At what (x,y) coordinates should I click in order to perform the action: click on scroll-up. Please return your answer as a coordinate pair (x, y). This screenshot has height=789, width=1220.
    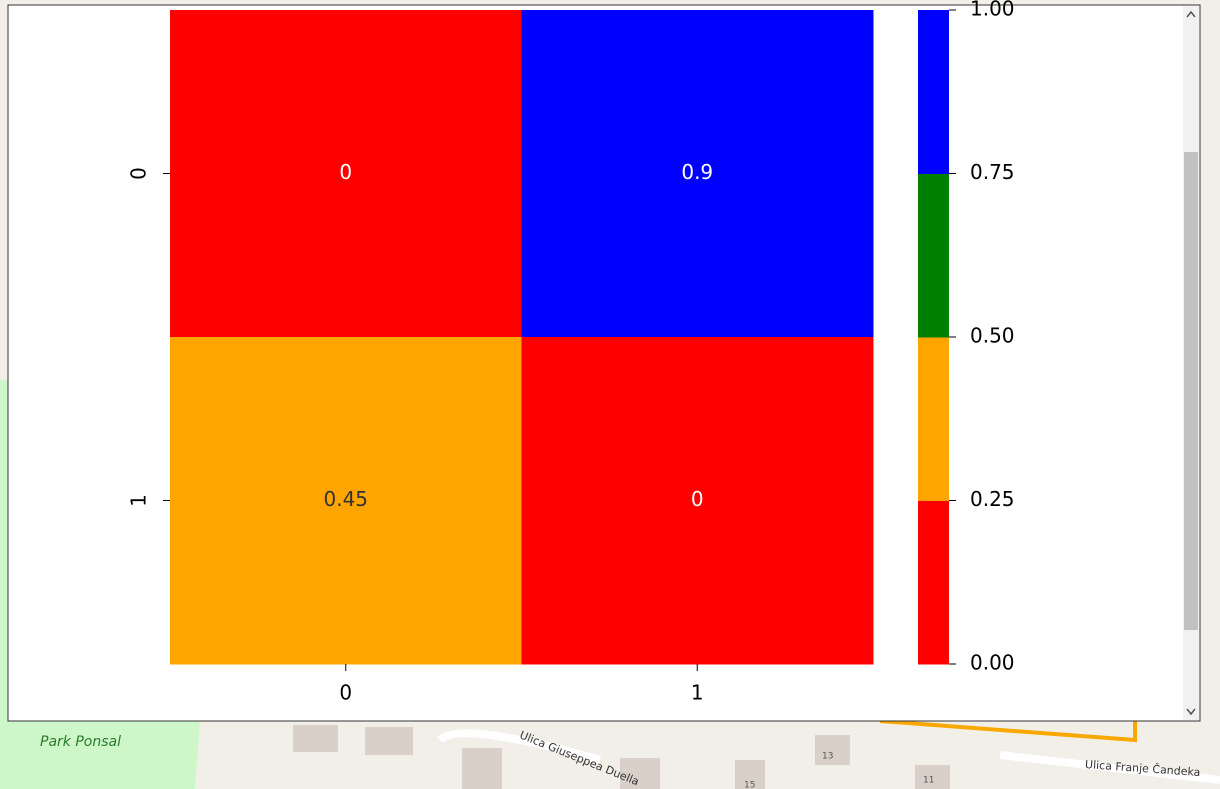
    Looking at the image, I should click on (1191, 14).